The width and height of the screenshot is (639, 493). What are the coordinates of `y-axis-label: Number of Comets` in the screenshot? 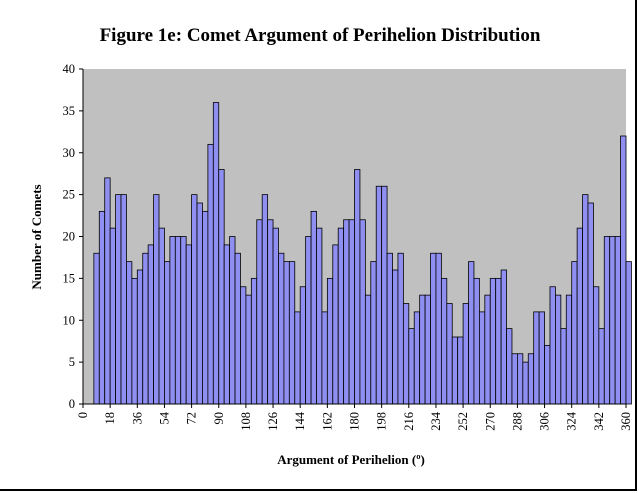 It's located at (36, 236).